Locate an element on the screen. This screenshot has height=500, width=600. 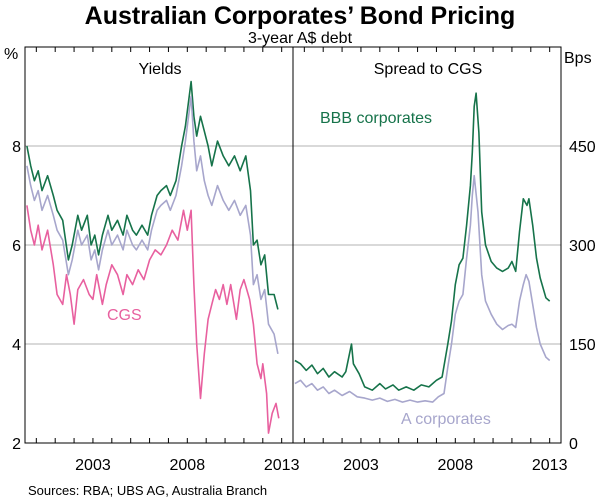
series-label-cgs: CGS is located at coordinates (124, 315).